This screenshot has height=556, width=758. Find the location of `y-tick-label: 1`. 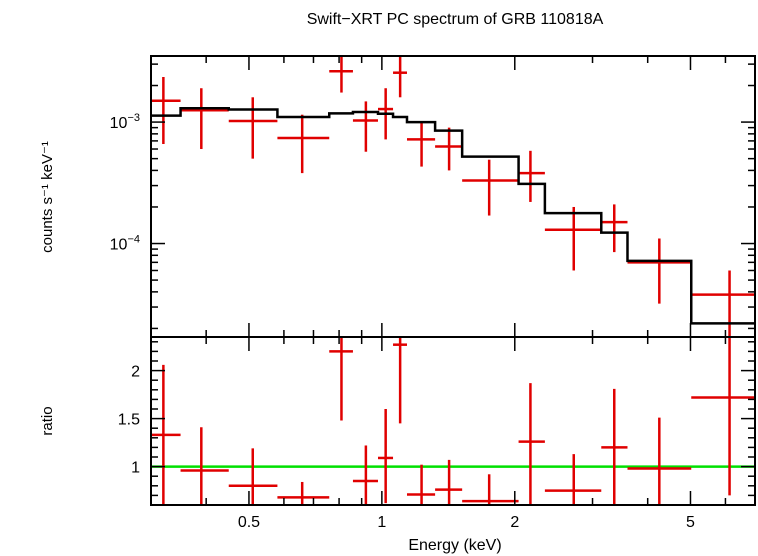

y-tick-label: 1 is located at coordinates (135, 468).